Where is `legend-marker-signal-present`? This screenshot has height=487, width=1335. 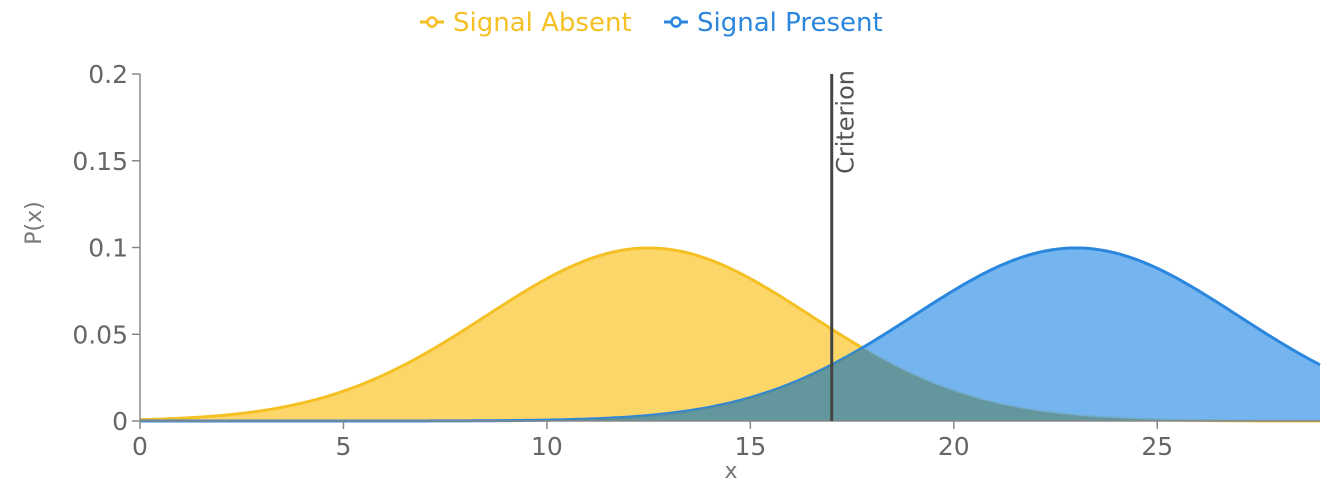
legend-marker-signal-present is located at coordinates (676, 22).